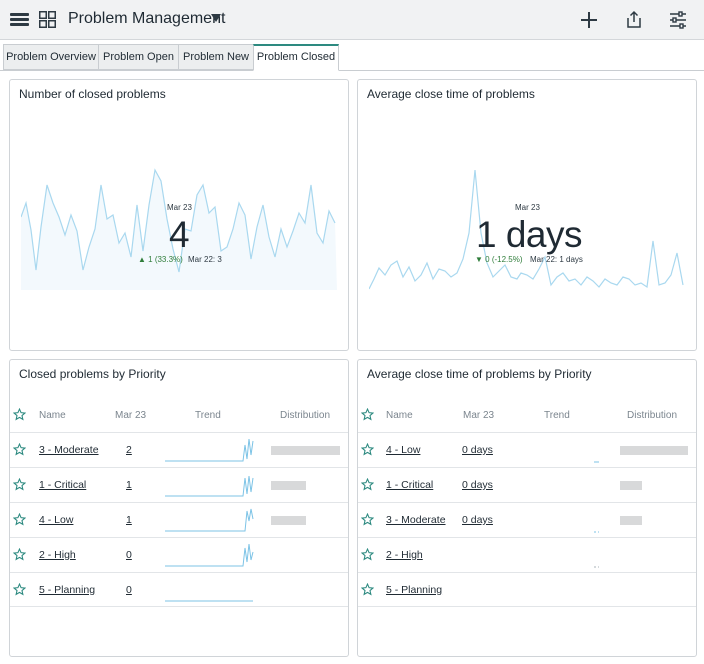 The height and width of the screenshot is (664, 704). Describe the element at coordinates (499, 259) in the screenshot. I see `score-delta: ▼ 0 (-12.5%)` at that location.